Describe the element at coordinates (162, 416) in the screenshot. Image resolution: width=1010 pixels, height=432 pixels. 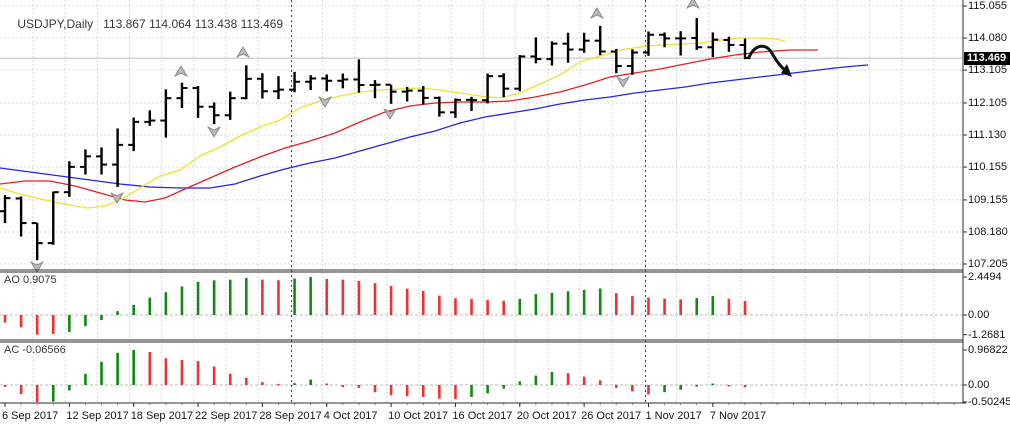
I see `date-axis-label: 18 Sep 2017` at that location.